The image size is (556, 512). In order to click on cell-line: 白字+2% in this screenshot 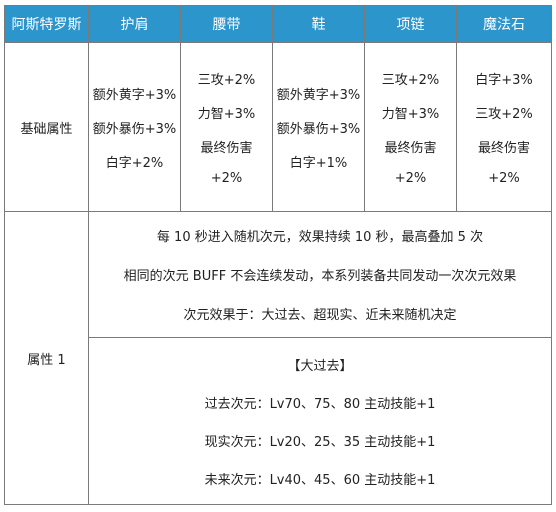, I will do `click(134, 163)`.